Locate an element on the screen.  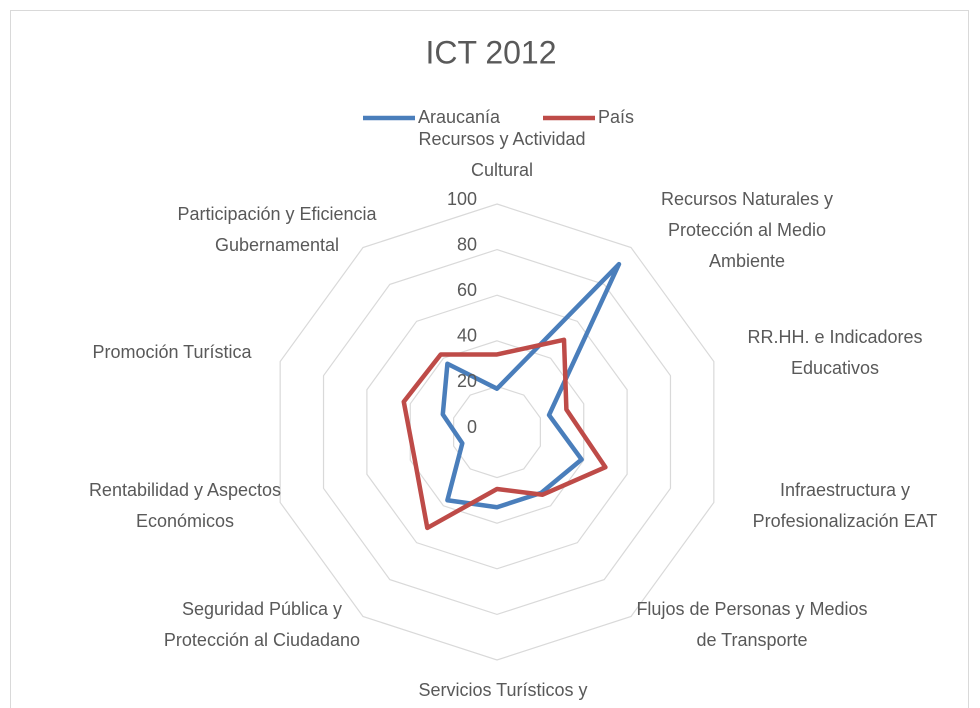
legend-label: Araucanía is located at coordinates (459, 117).